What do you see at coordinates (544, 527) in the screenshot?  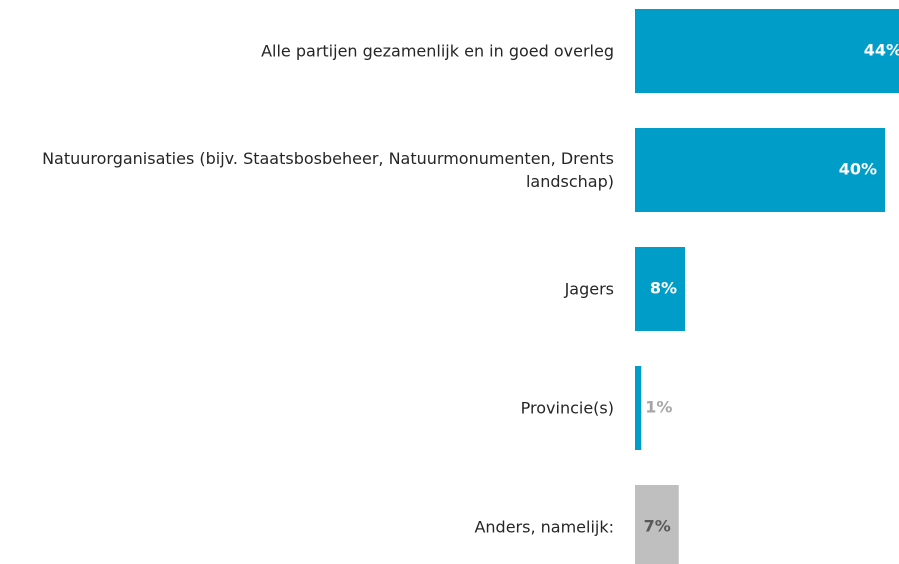 I see `category-label: Anders, namelijk:` at bounding box center [544, 527].